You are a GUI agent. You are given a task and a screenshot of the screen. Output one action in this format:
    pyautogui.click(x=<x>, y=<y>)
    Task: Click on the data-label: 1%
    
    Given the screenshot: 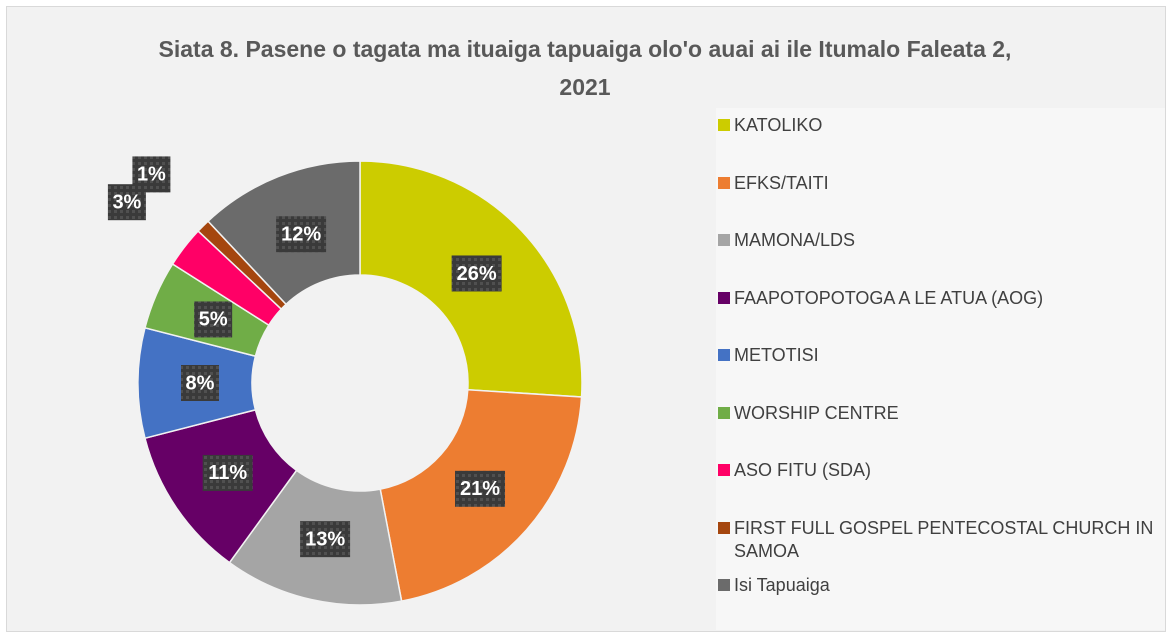 What is the action you would take?
    pyautogui.click(x=151, y=175)
    